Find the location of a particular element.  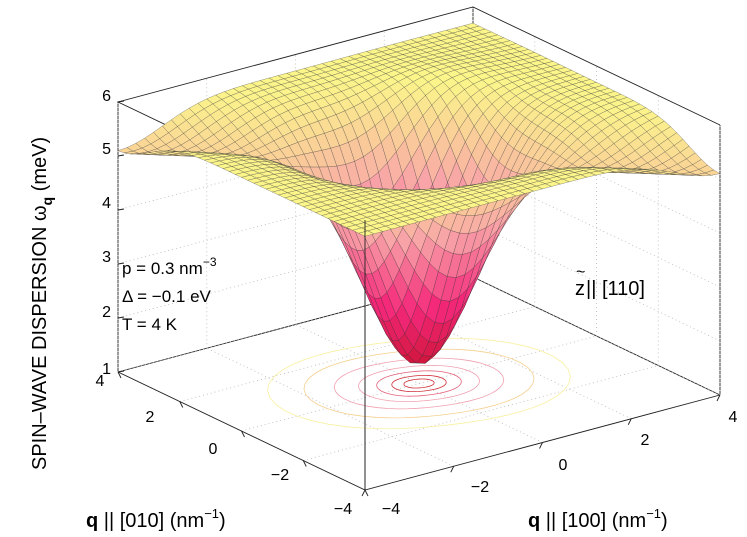

x-axis-label: q || [100] (nm−1) is located at coordinates (598, 519).